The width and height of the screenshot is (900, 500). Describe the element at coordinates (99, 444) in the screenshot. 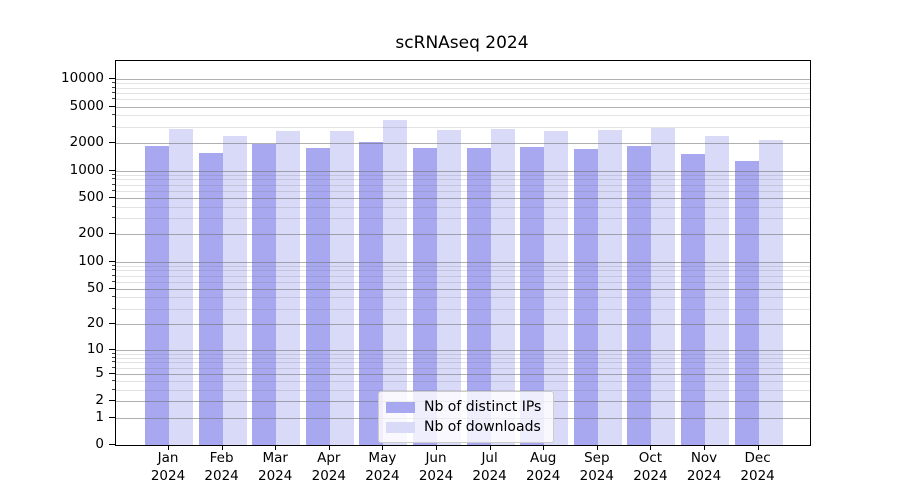

I see `y-tick-label-0: 0` at that location.